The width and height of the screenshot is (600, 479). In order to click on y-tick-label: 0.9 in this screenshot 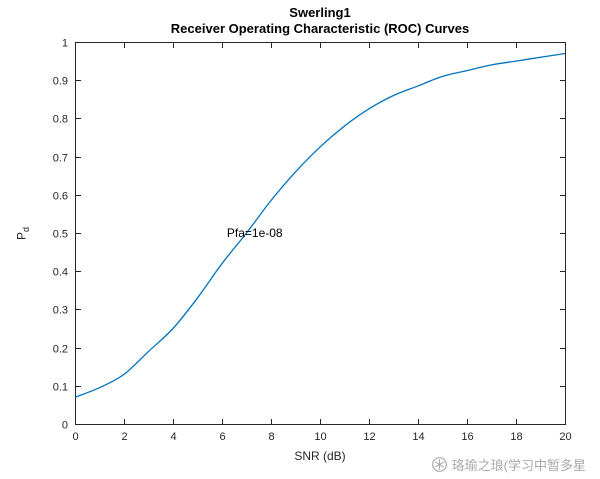, I will do `click(60, 82)`.